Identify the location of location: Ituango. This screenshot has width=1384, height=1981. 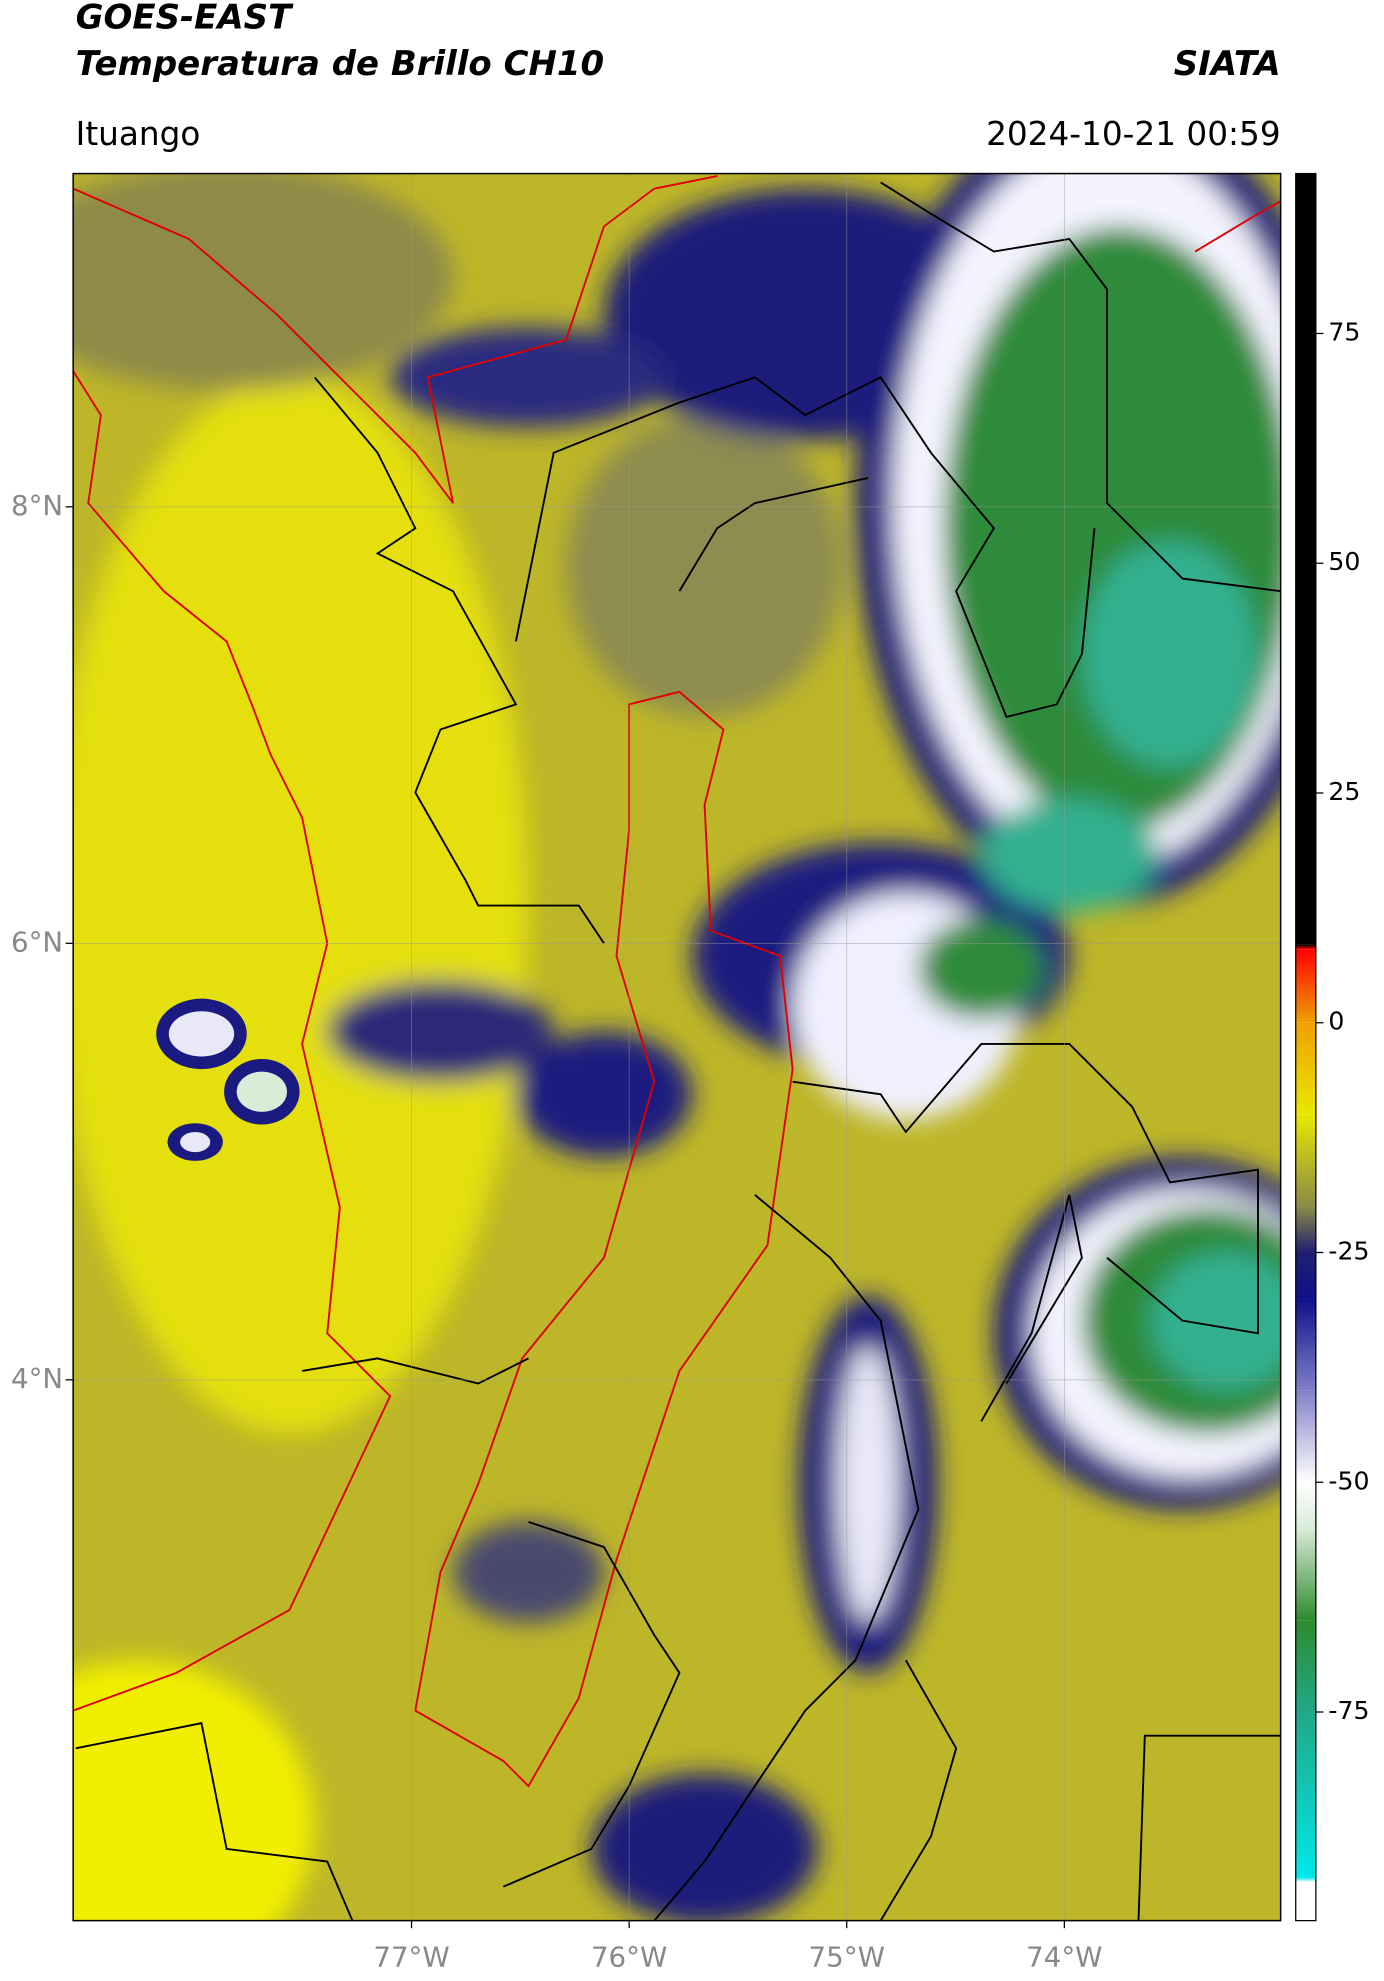
(138, 134).